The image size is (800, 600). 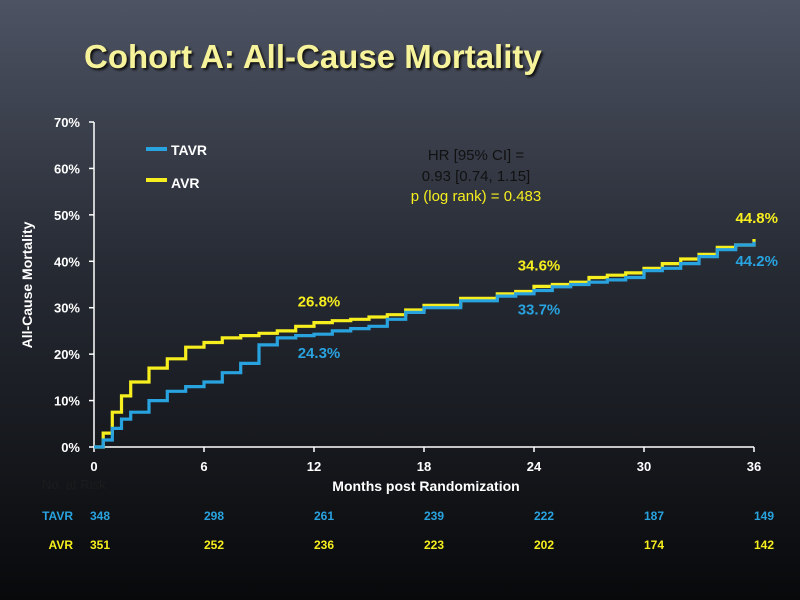 I want to click on risk-value: 261, so click(x=324, y=516).